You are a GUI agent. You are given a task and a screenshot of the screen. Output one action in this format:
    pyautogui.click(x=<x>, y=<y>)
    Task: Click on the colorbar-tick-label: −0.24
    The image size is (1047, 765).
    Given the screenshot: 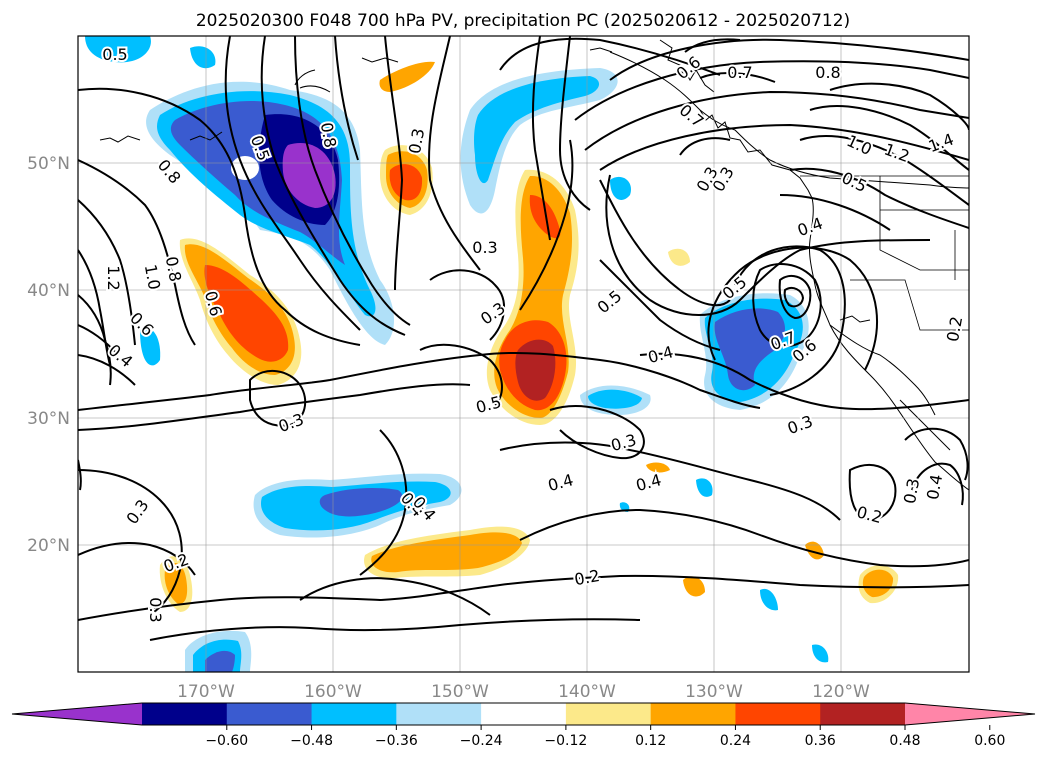 What is the action you would take?
    pyautogui.click(x=481, y=741)
    